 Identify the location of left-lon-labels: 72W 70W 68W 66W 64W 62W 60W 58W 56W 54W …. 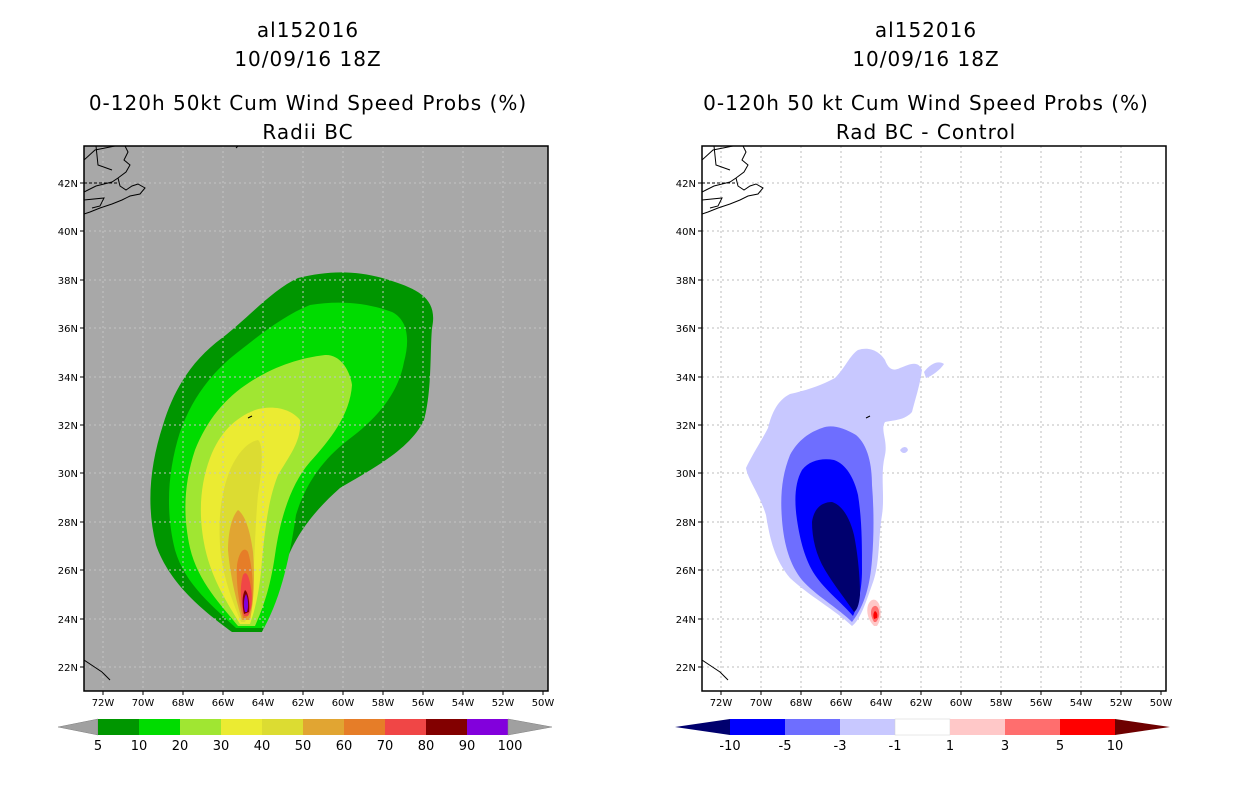
(323, 703).